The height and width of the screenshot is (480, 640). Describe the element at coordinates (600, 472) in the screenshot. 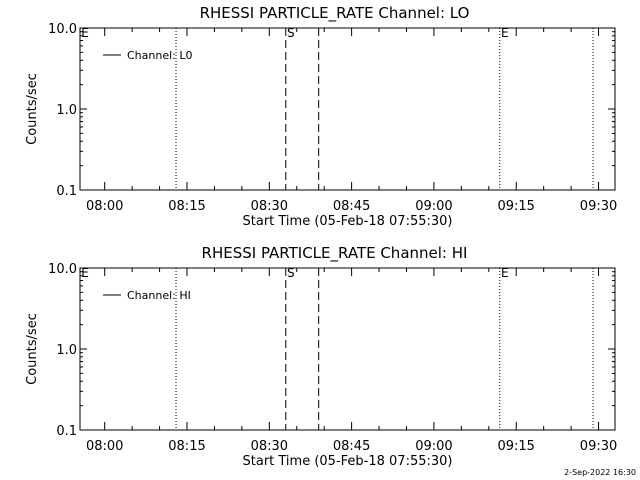

I see `footer-date: 2-Sep-2022 16:30` at that location.